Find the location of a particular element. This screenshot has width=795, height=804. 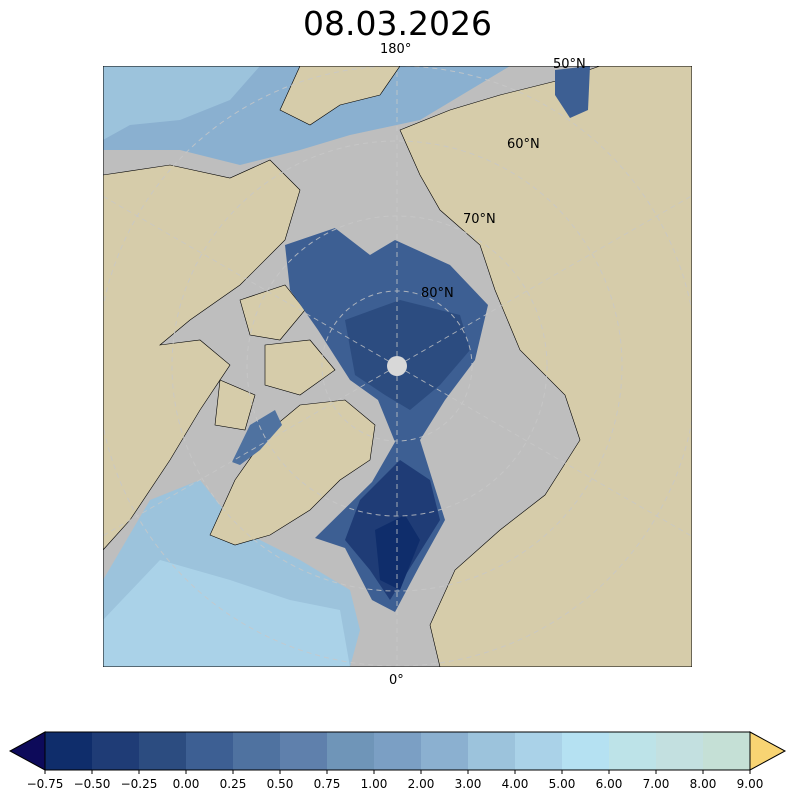

colorbar-tick-label: 3.00 is located at coordinates (468, 784).